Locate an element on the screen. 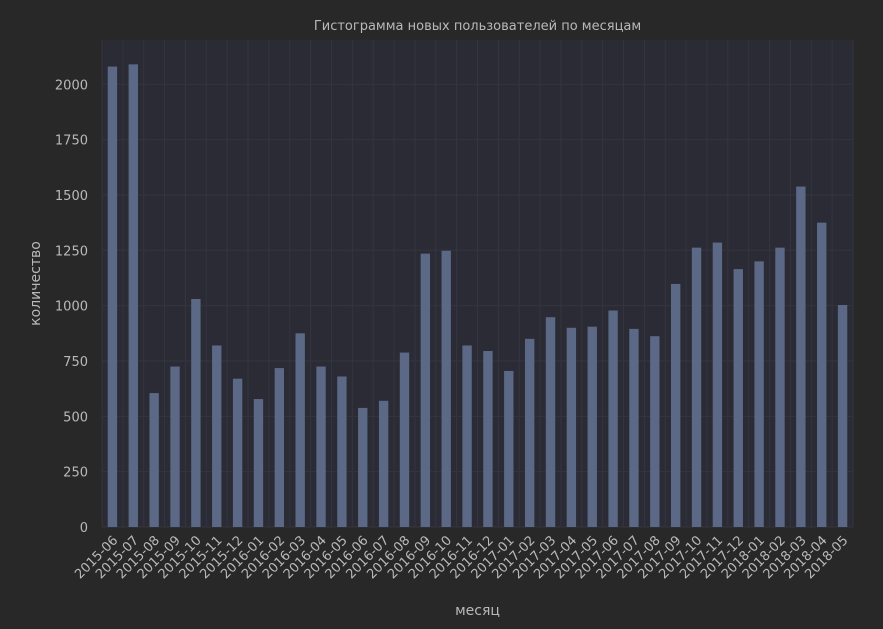 Image resolution: width=883 pixels, height=629 pixels. y-tick-label: 500 is located at coordinates (75, 417).